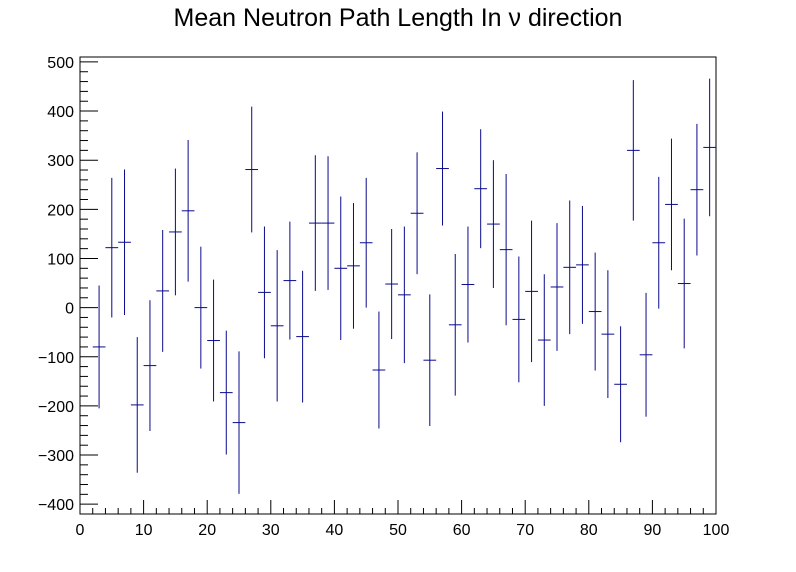  Describe the element at coordinates (60, 63) in the screenshot. I see `y-tick-label: 500` at that location.